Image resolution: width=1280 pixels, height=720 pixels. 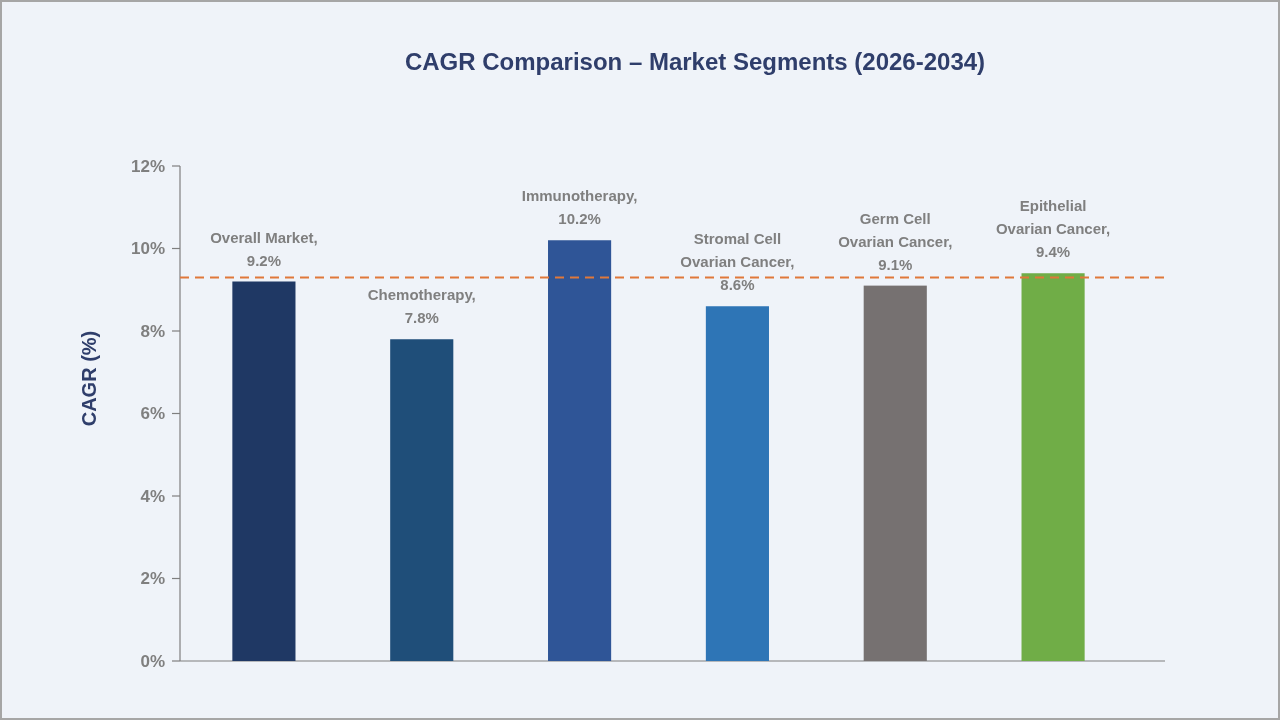 What do you see at coordinates (579, 207) in the screenshot?
I see `data-label: Immunotherapy, 10.2%` at bounding box center [579, 207].